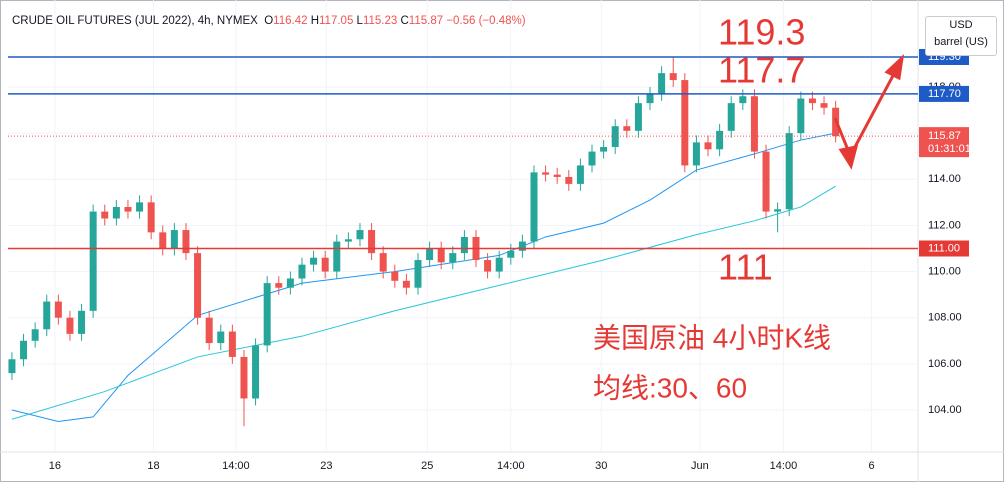 The image size is (1004, 482). I want to click on y-tick-label: 114.00, so click(944, 179).